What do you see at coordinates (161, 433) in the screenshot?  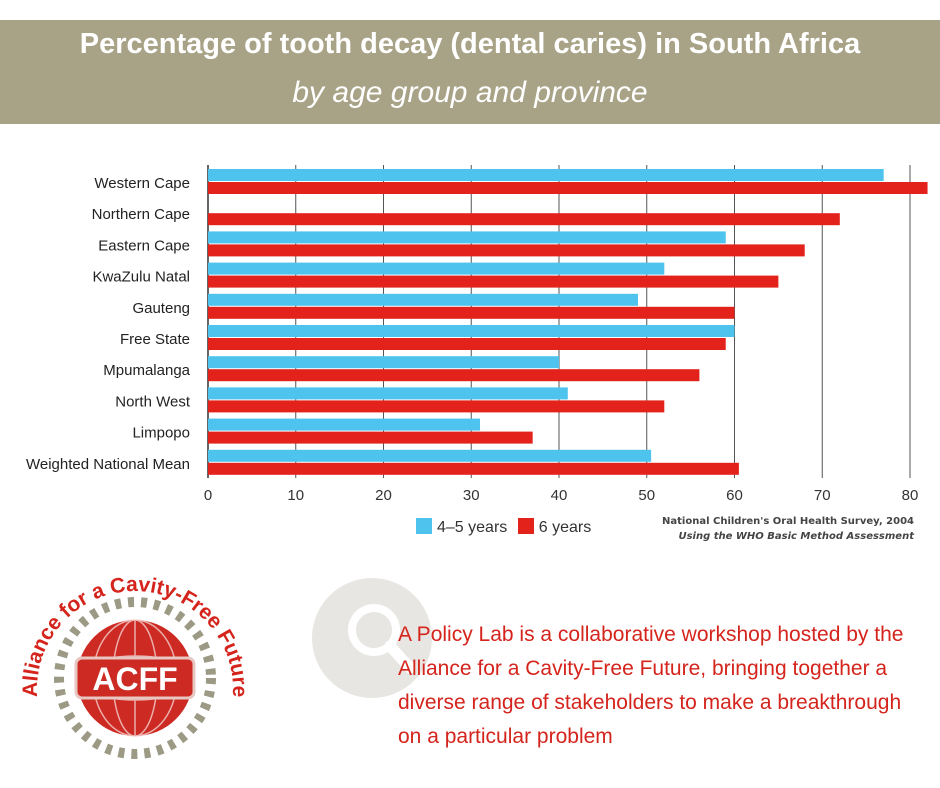 I see `category-label: Limpopo` at bounding box center [161, 433].